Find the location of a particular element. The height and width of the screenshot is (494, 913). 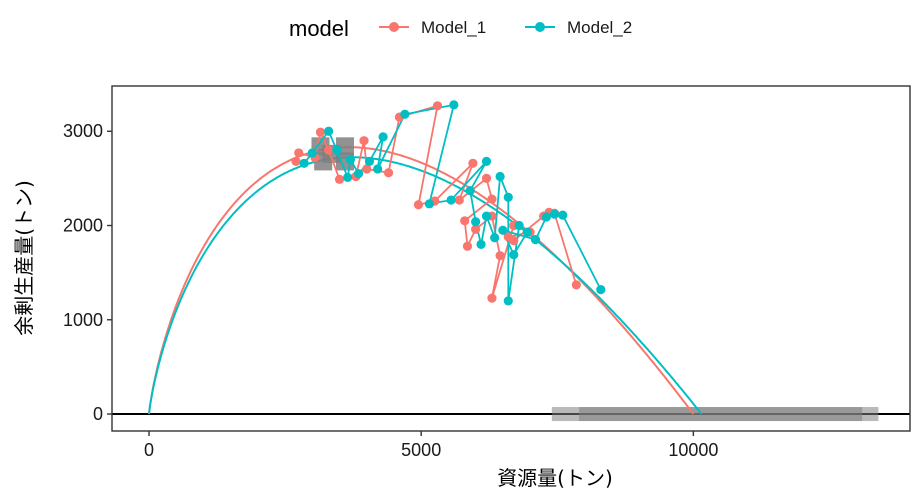

legend: model Model_1 Model_2 is located at coordinates (460, 28).